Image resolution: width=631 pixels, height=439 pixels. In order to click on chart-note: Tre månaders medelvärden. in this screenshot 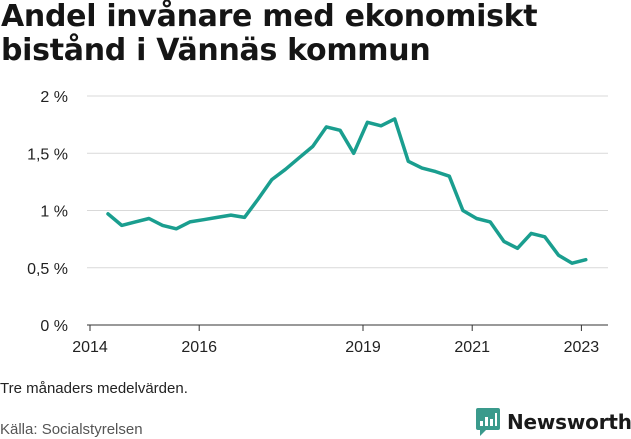, I will do `click(94, 388)`.